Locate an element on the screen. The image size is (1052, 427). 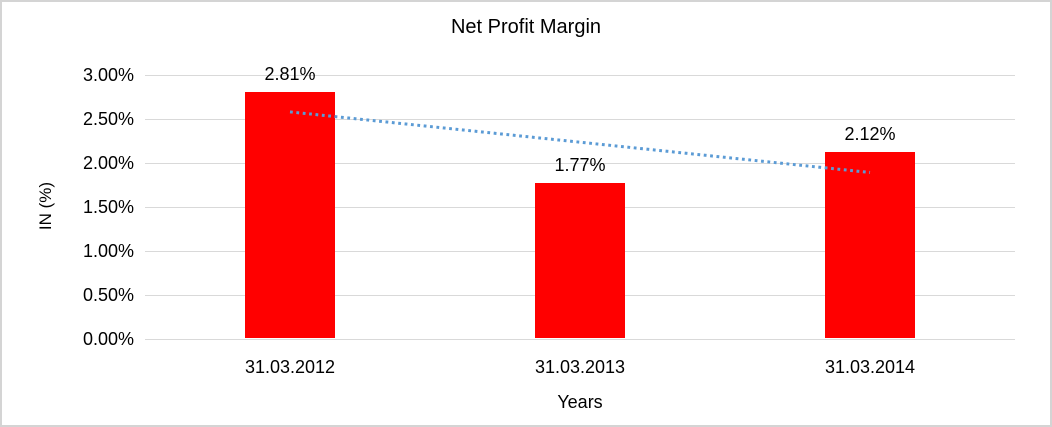
bar-data-label: 1.77% is located at coordinates (580, 165).